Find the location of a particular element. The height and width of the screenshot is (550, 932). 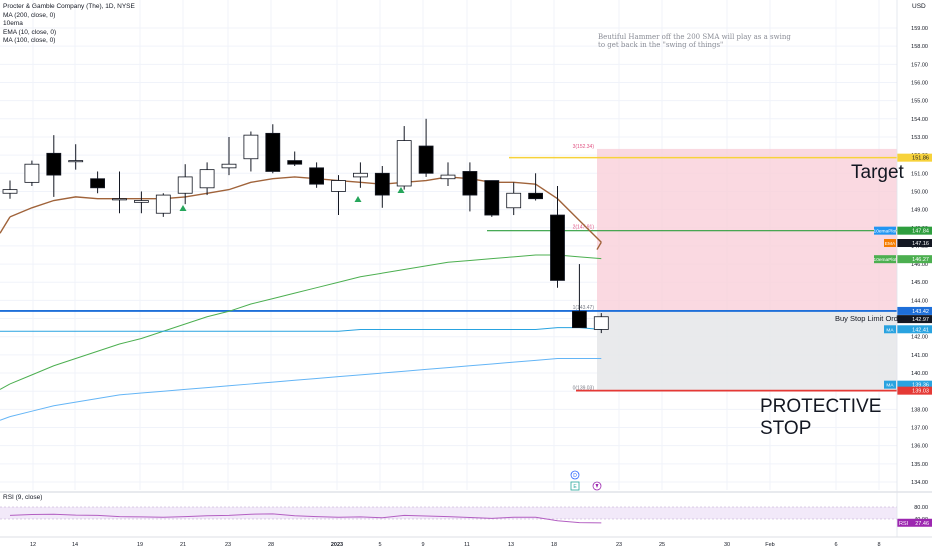

y-tick-label: 136.00 is located at coordinates (919, 447).